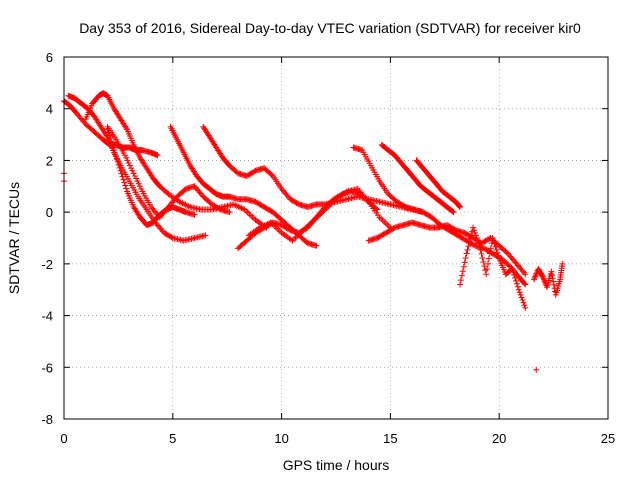 The height and width of the screenshot is (480, 640). What do you see at coordinates (49, 109) in the screenshot?
I see `y-tick-label: 4` at bounding box center [49, 109].